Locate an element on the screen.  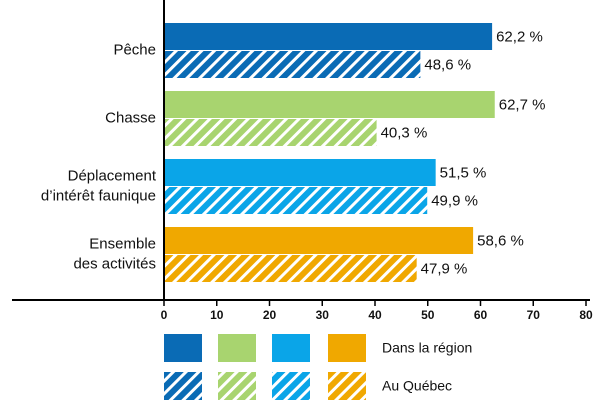
x-tick-label: 40 is located at coordinates (375, 315).